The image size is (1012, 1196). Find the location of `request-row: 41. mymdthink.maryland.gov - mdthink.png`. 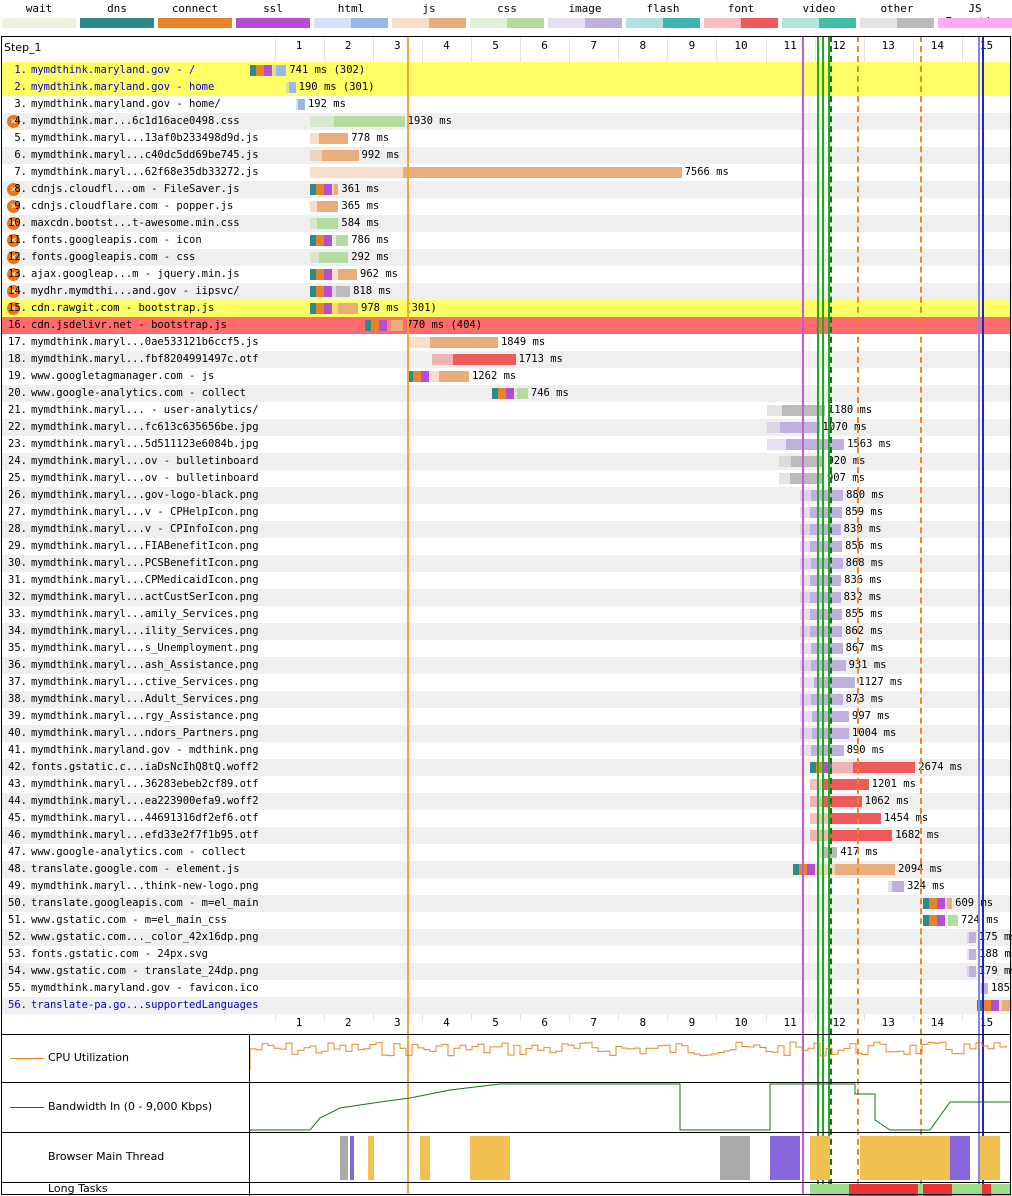

request-row: 41. mymdthink.maryland.gov - mdthink.png is located at coordinates (506, 750).